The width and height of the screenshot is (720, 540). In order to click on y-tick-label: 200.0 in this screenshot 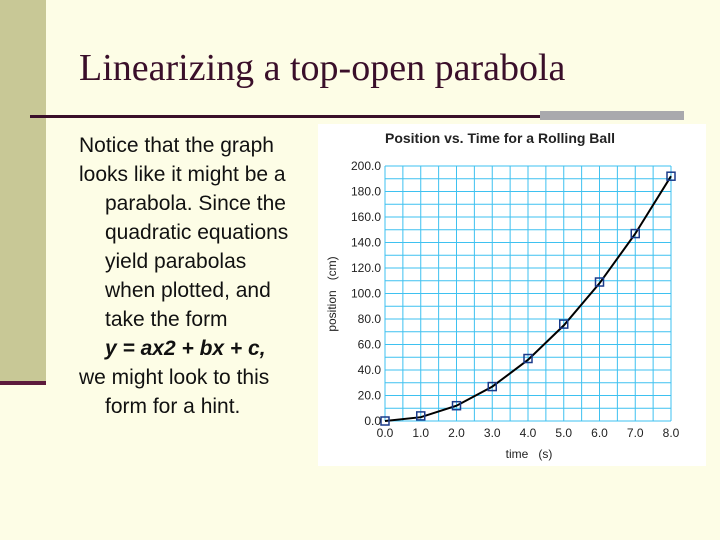, I will do `click(366, 166)`.